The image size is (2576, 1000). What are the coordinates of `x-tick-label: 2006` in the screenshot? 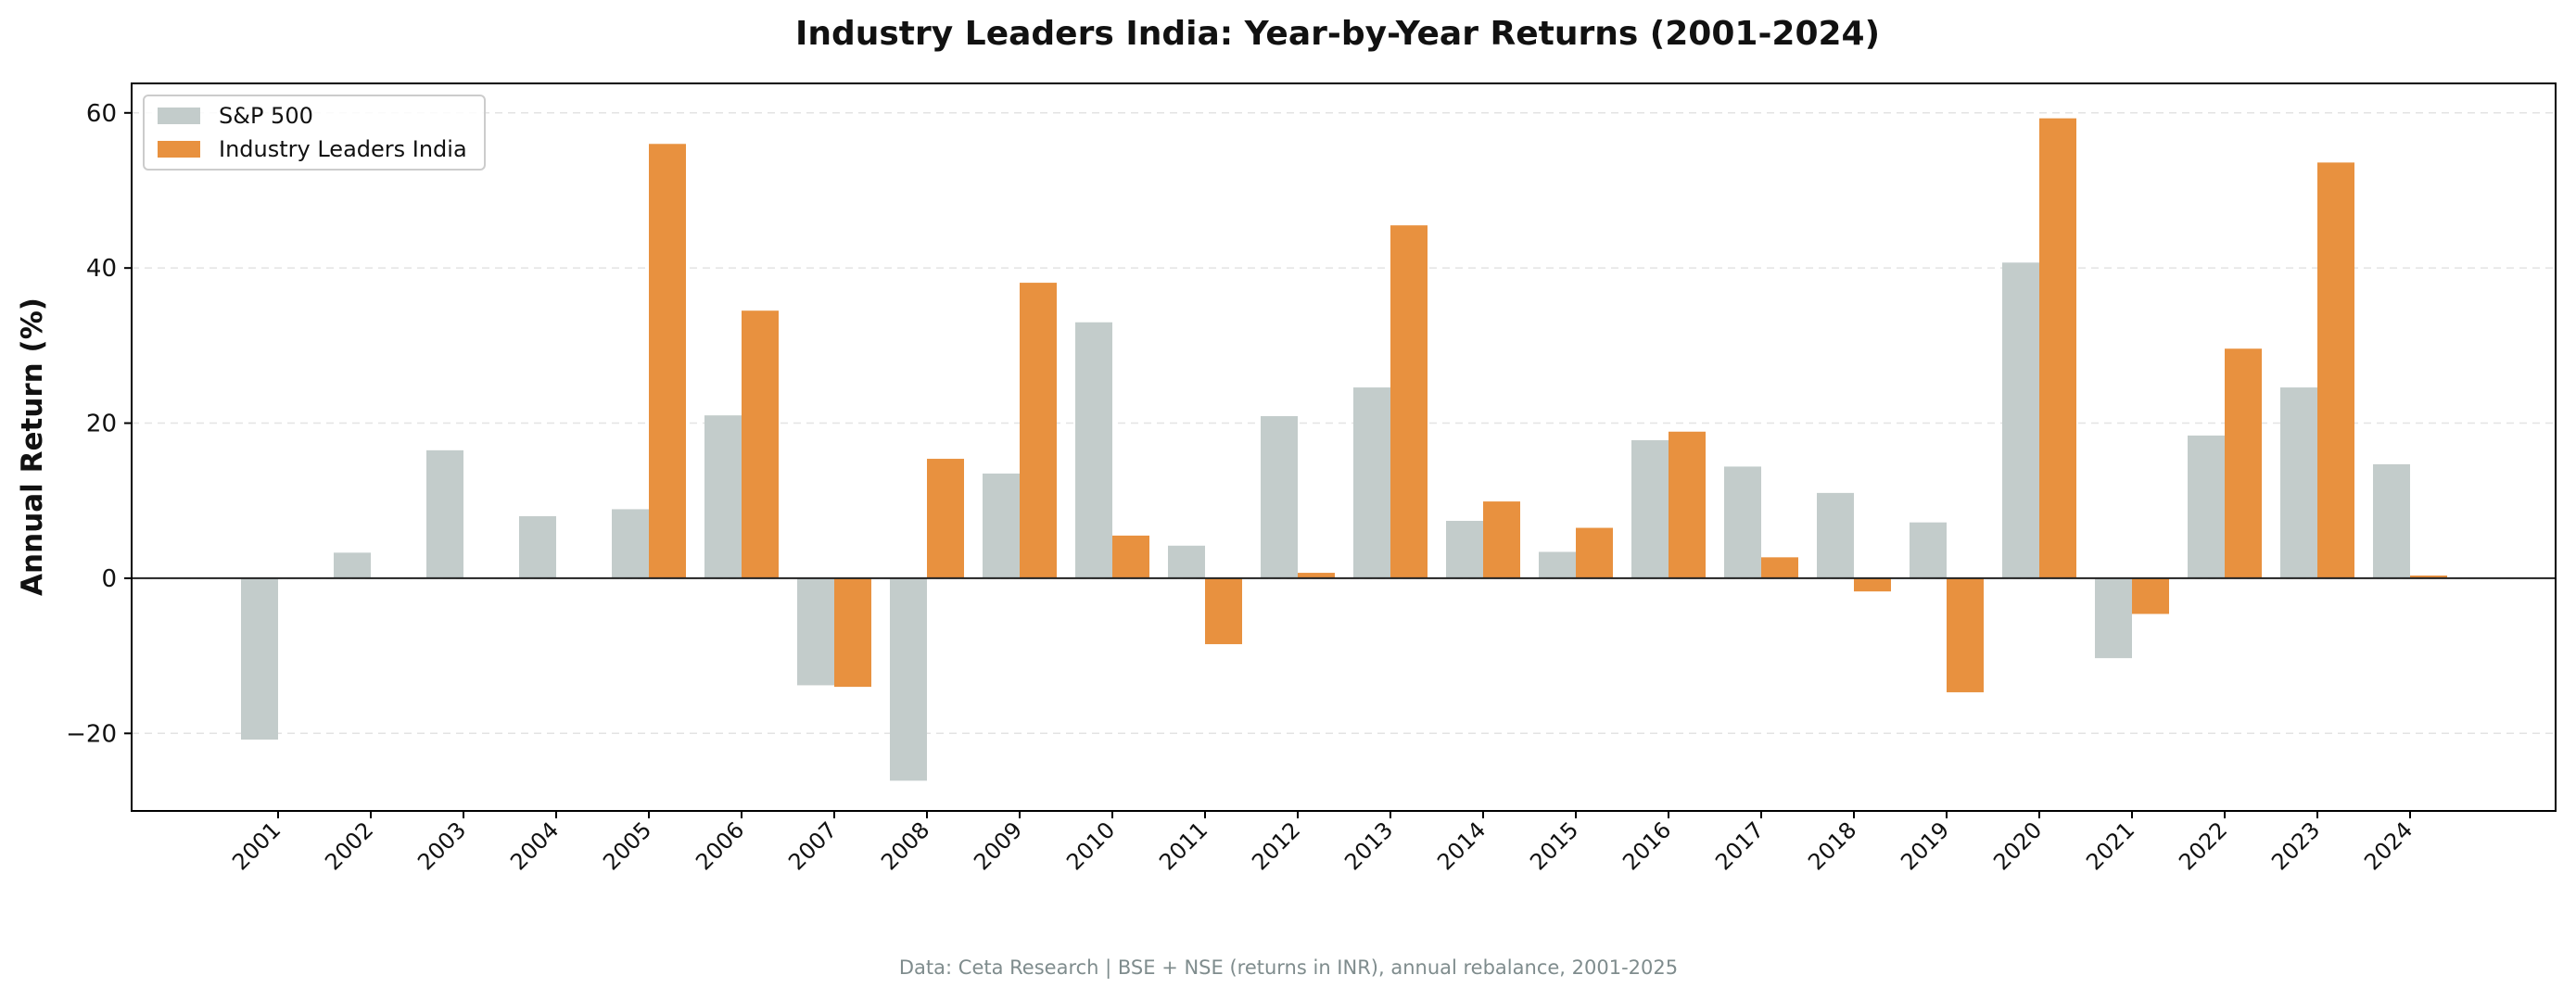 It's located at (720, 845).